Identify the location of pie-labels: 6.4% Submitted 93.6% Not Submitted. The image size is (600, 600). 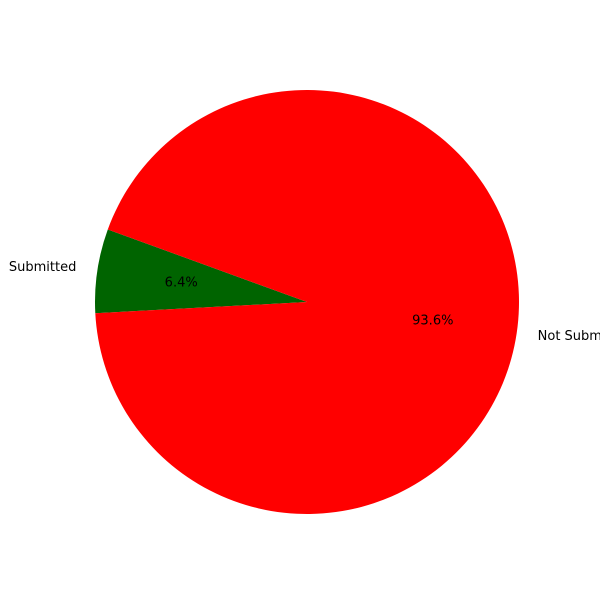
(304, 302).